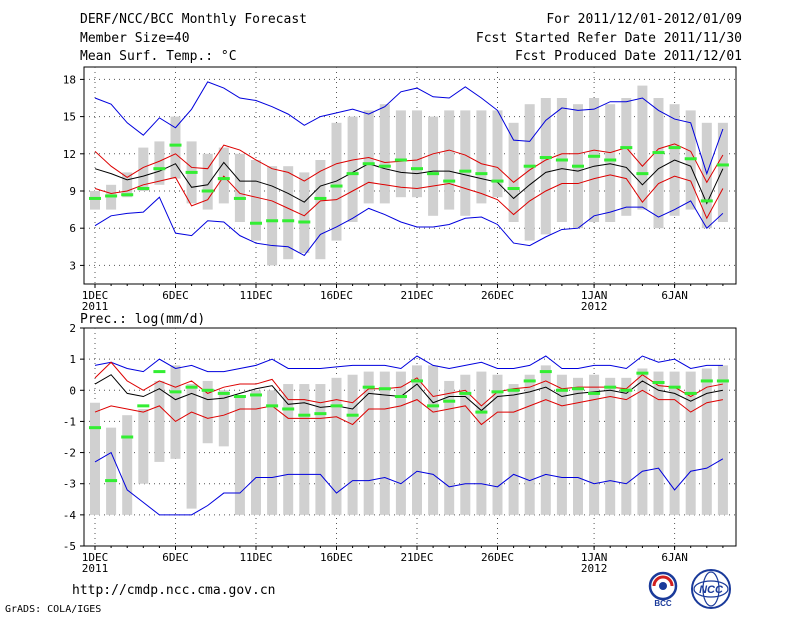  Describe the element at coordinates (711, 589) in the screenshot. I see `ncc-logo: NCC` at that location.